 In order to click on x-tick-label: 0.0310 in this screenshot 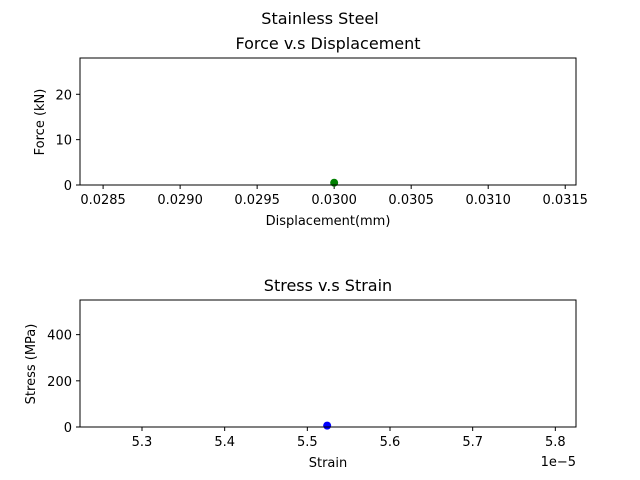, I will do `click(488, 200)`.